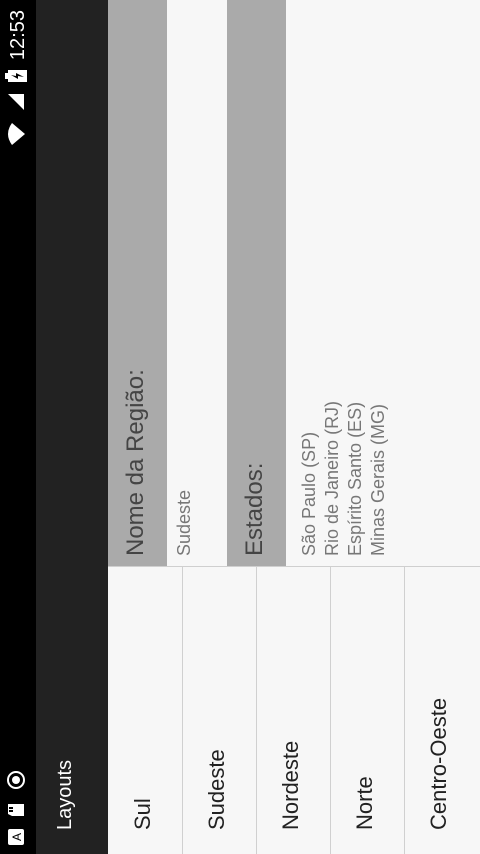  I want to click on state-item: São Paulo (SP), so click(309, 493).